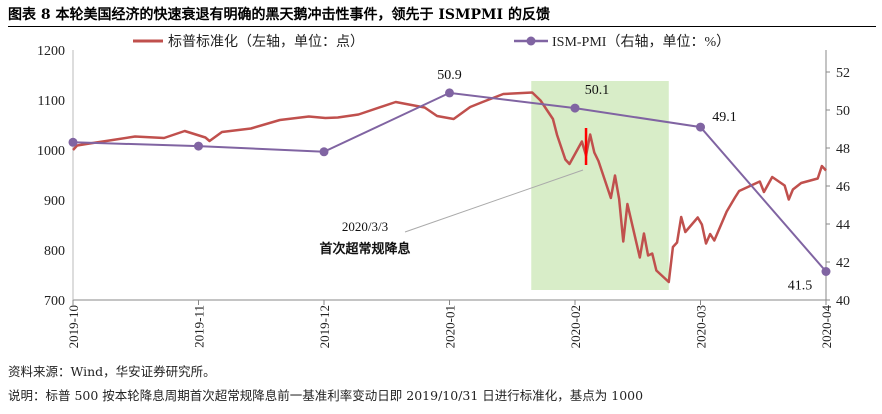 The image size is (882, 414). I want to click on left-tick-label: 1000, so click(51, 151).